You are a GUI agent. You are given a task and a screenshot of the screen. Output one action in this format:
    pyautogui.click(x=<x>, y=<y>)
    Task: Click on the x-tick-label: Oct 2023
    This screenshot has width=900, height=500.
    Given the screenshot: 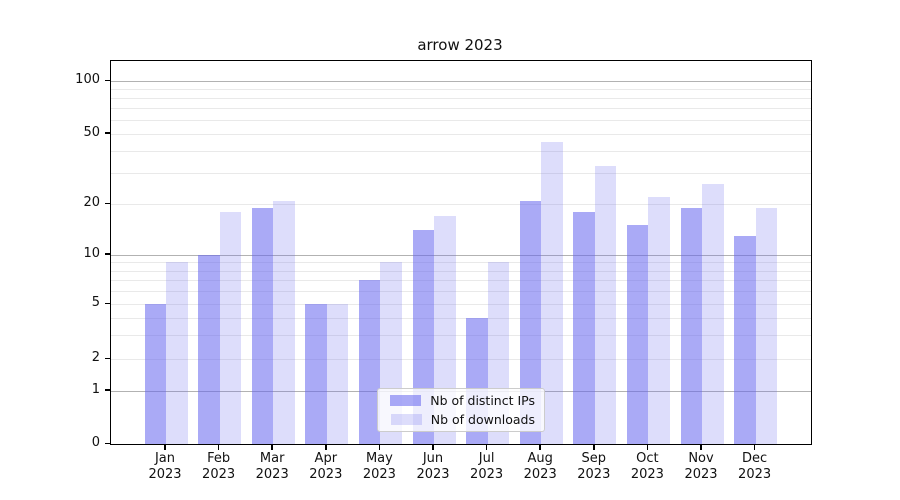 What is the action you would take?
    pyautogui.click(x=647, y=466)
    